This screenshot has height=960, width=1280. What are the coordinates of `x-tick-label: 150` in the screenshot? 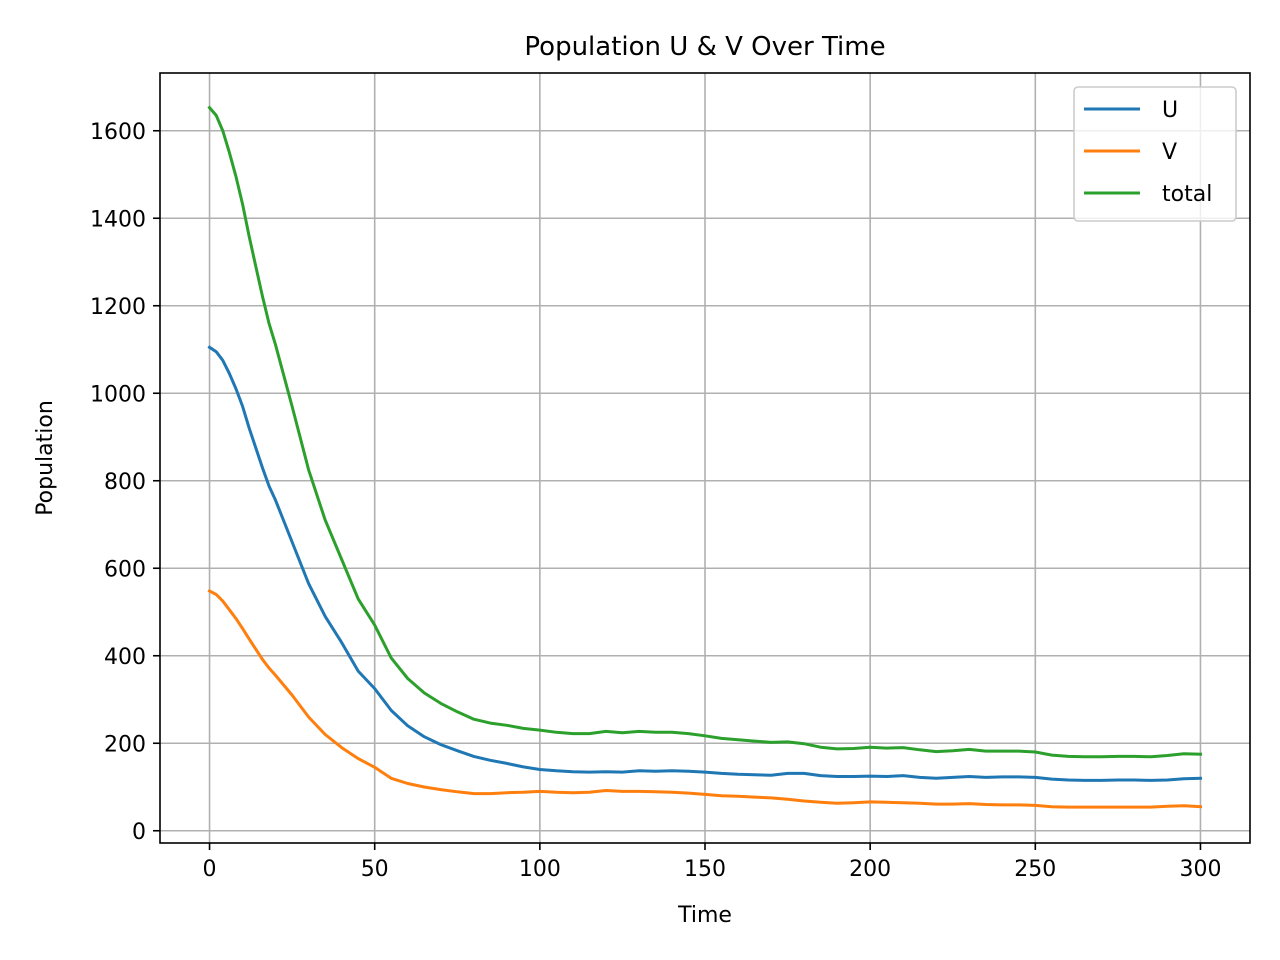 It's located at (705, 869).